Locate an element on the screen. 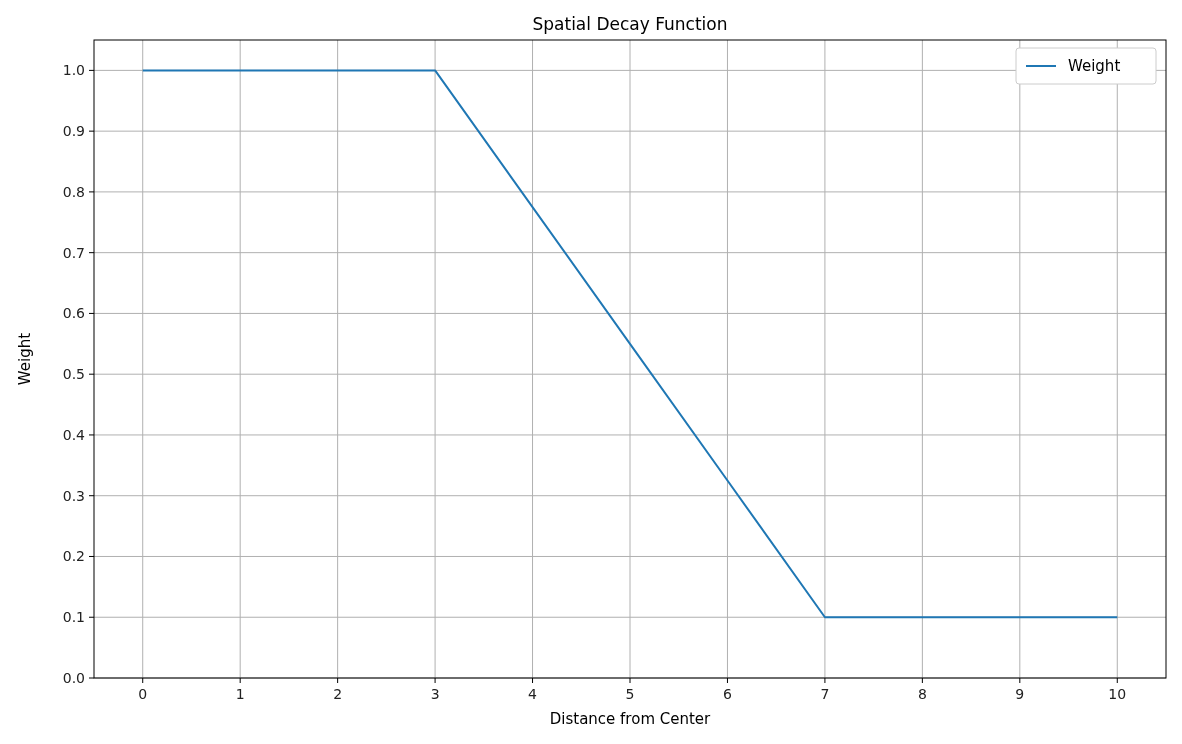 This screenshot has height=744, width=1182. y-tick-label: 0.6 is located at coordinates (74, 313).